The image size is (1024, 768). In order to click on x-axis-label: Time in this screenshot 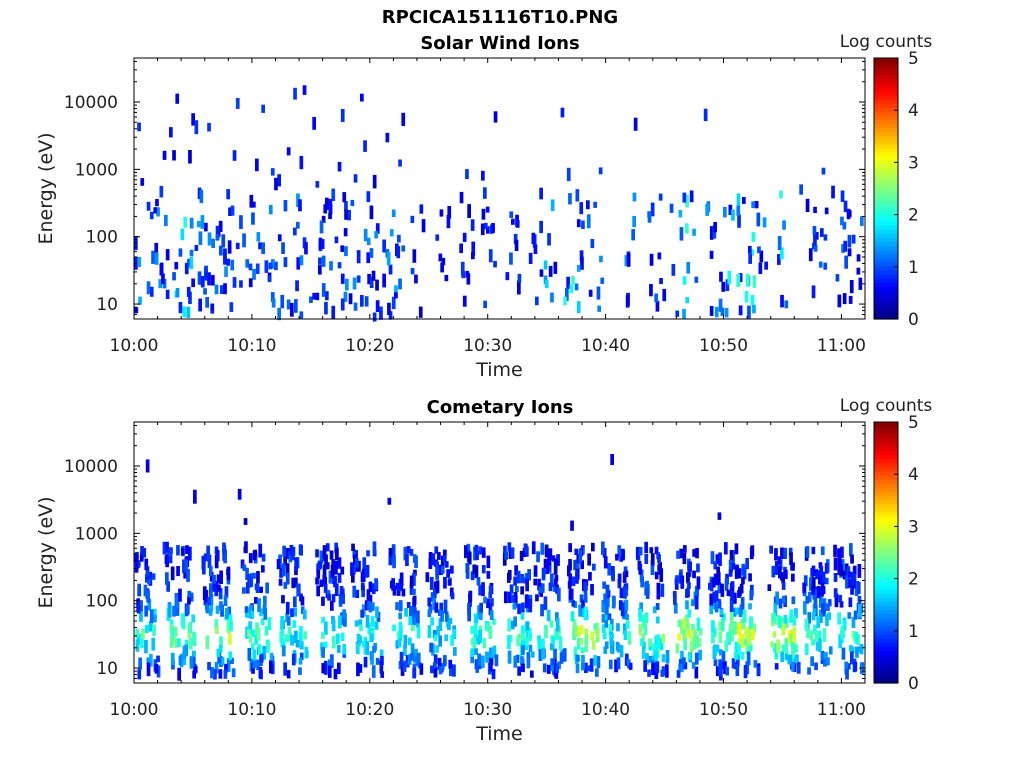, I will do `click(499, 734)`.